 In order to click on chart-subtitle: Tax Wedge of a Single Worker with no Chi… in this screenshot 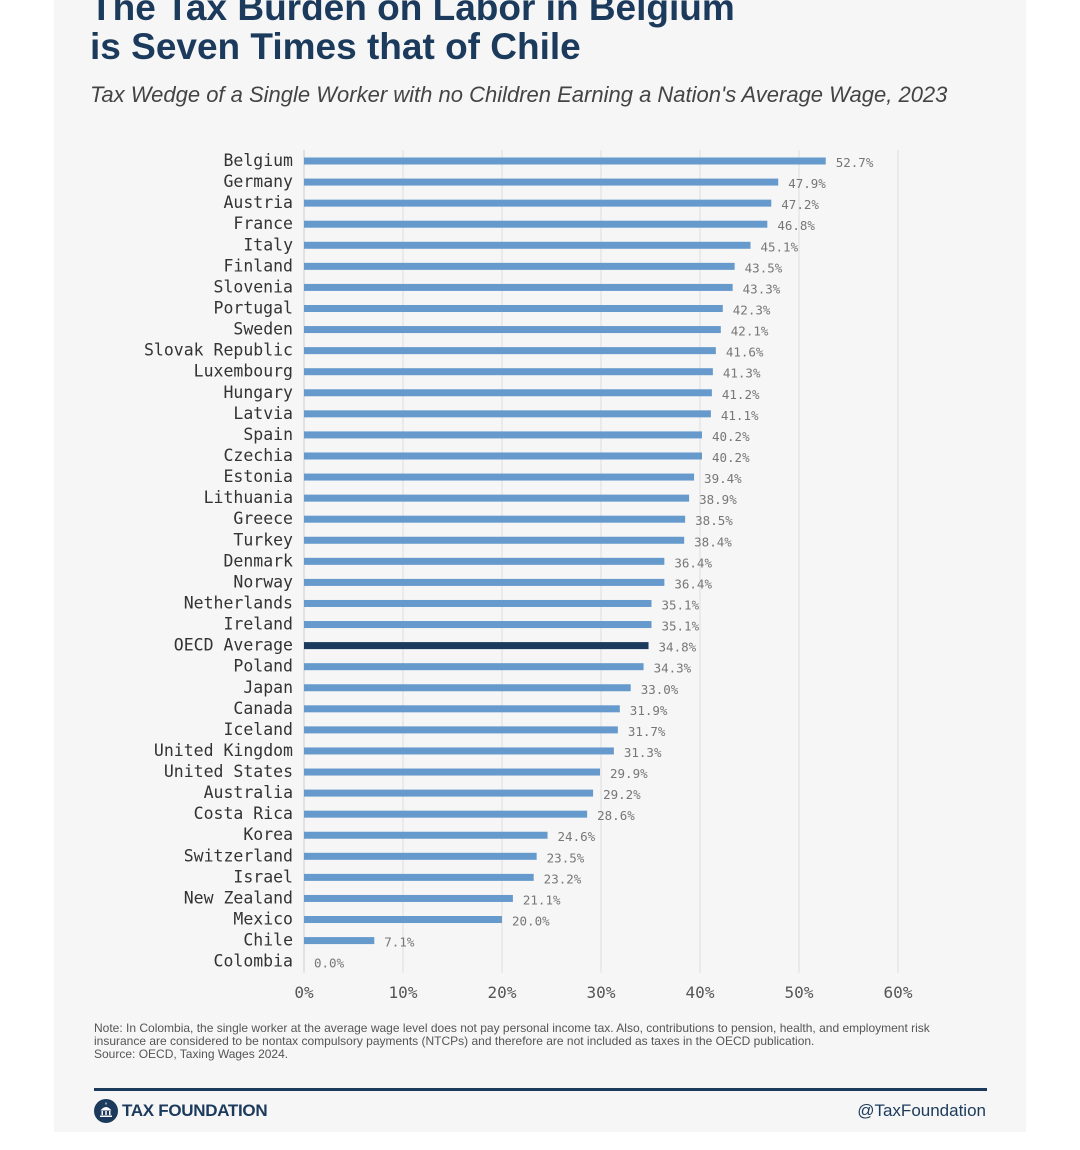, I will do `click(519, 94)`.